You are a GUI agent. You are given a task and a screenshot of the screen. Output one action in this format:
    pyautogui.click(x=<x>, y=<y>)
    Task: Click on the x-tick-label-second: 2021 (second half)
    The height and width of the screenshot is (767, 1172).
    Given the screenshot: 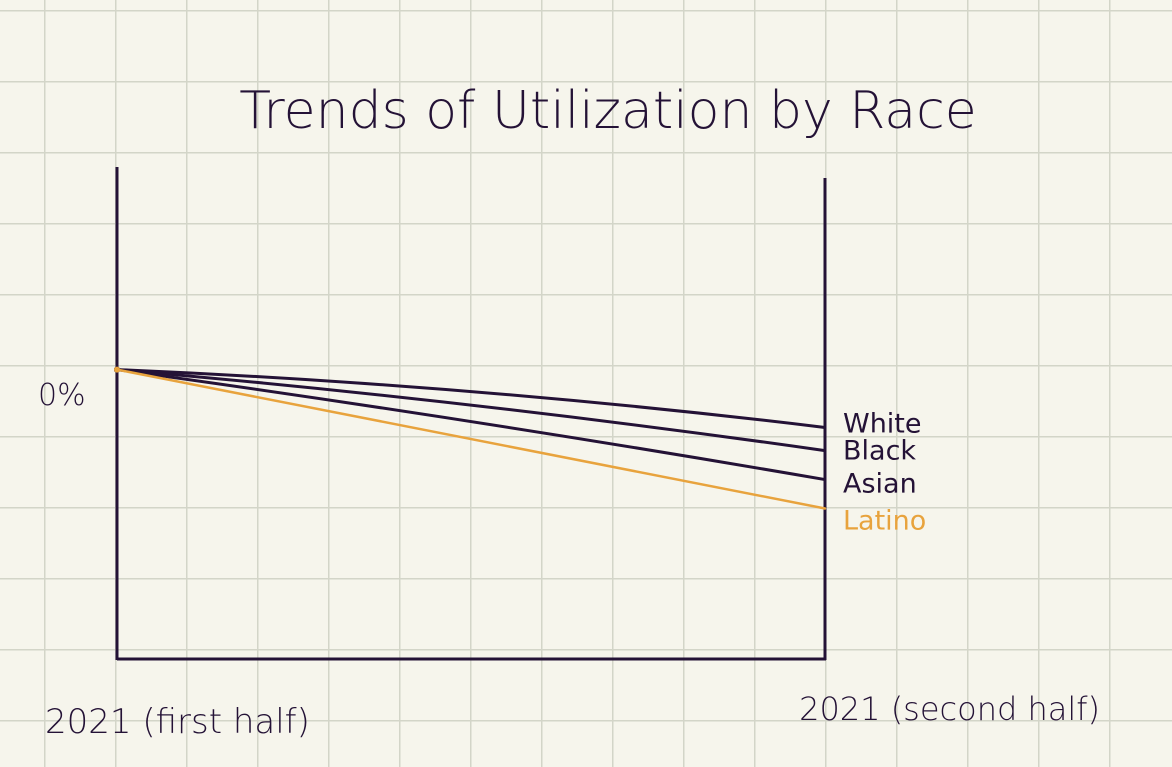 What is the action you would take?
    pyautogui.click(x=949, y=709)
    